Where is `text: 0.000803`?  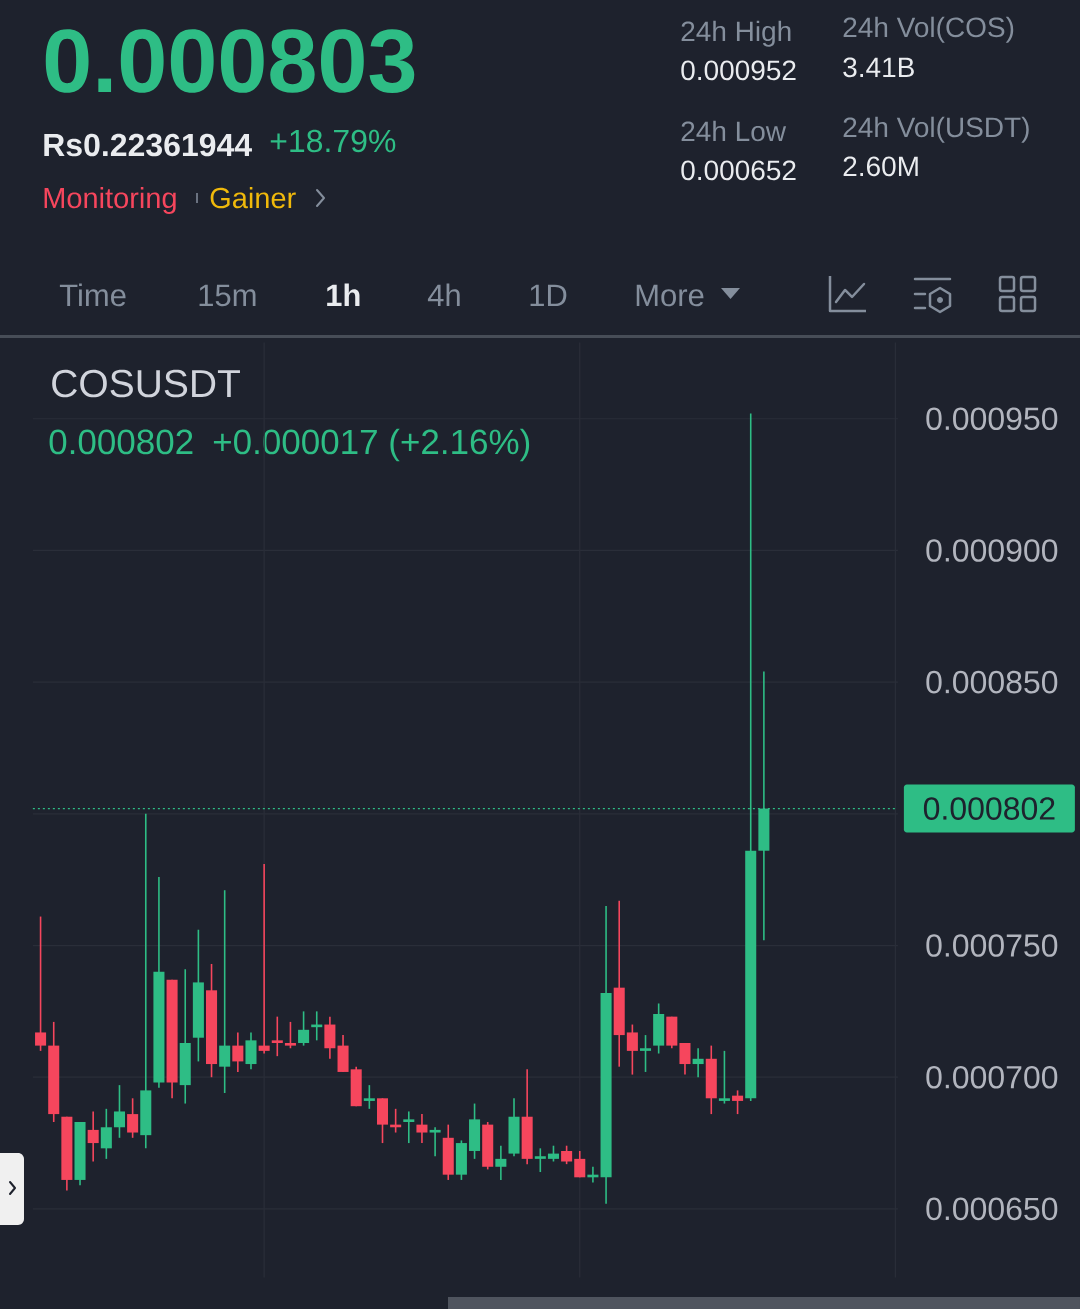 text: 0.000803 is located at coordinates (230, 61).